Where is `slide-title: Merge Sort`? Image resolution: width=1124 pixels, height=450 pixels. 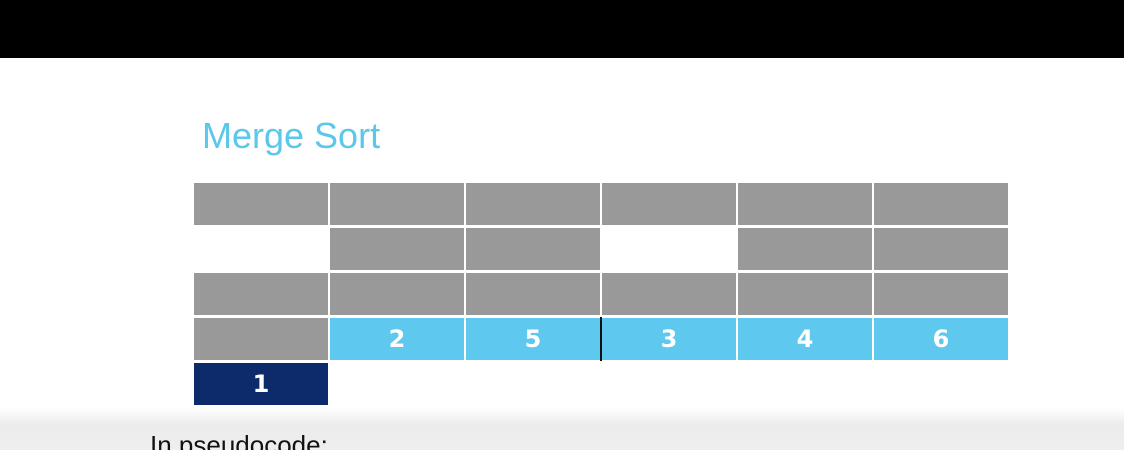
slide-title: Merge Sort is located at coordinates (291, 135).